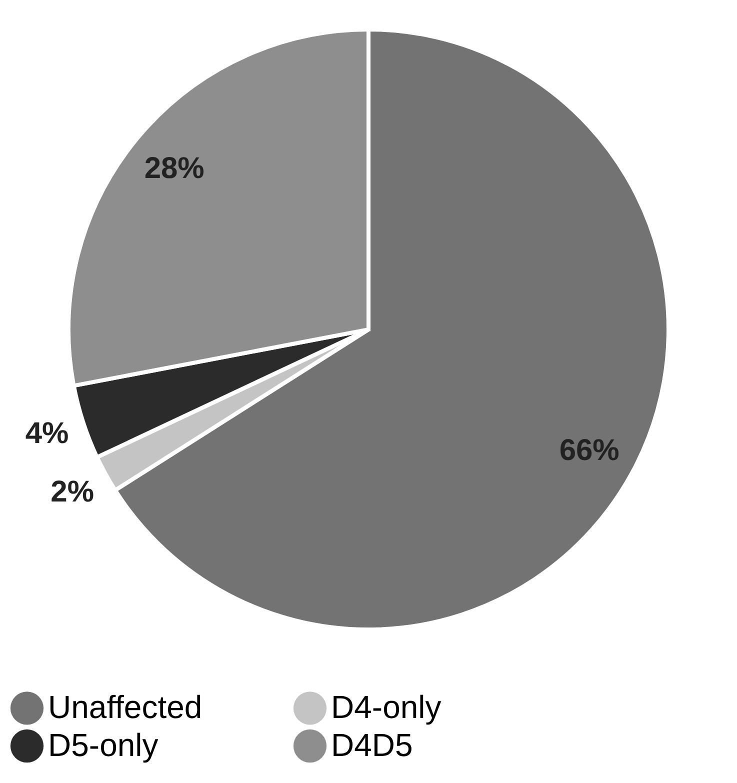 This screenshot has height=783, width=737. Describe the element at coordinates (174, 168) in the screenshot. I see `data-label: 28%` at that location.